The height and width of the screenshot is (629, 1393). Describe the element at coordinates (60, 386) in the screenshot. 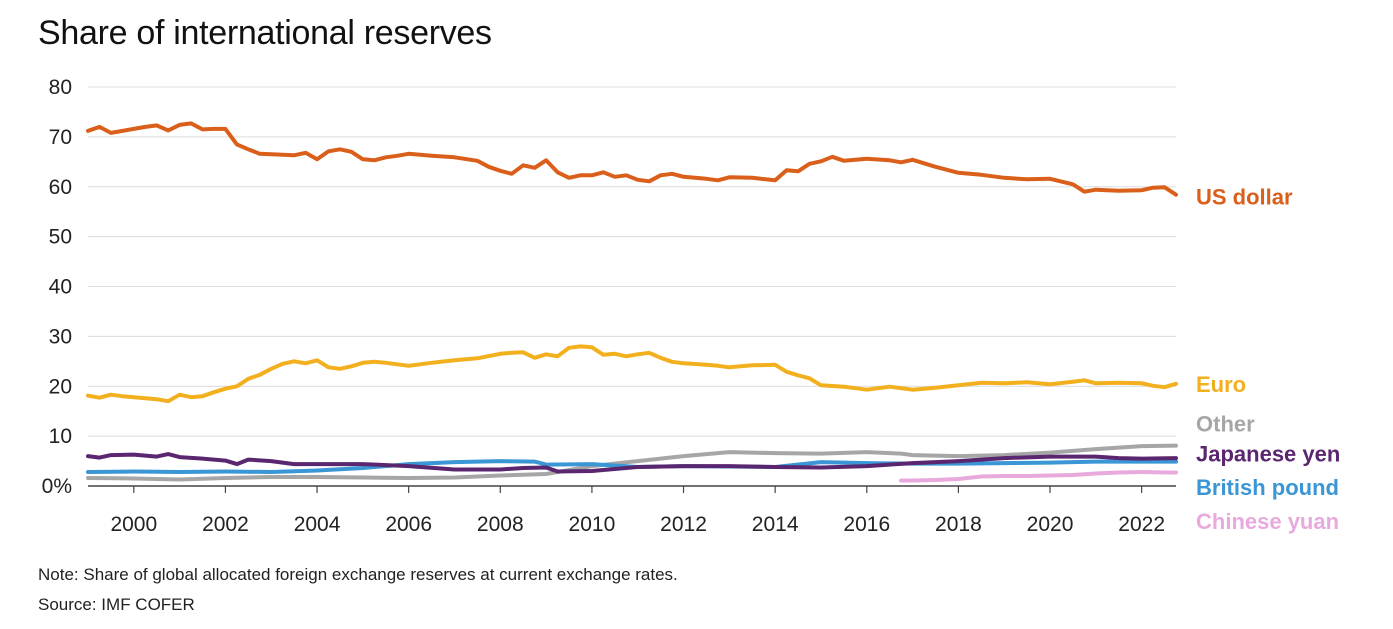

I see `y-tick-label: 20` at that location.